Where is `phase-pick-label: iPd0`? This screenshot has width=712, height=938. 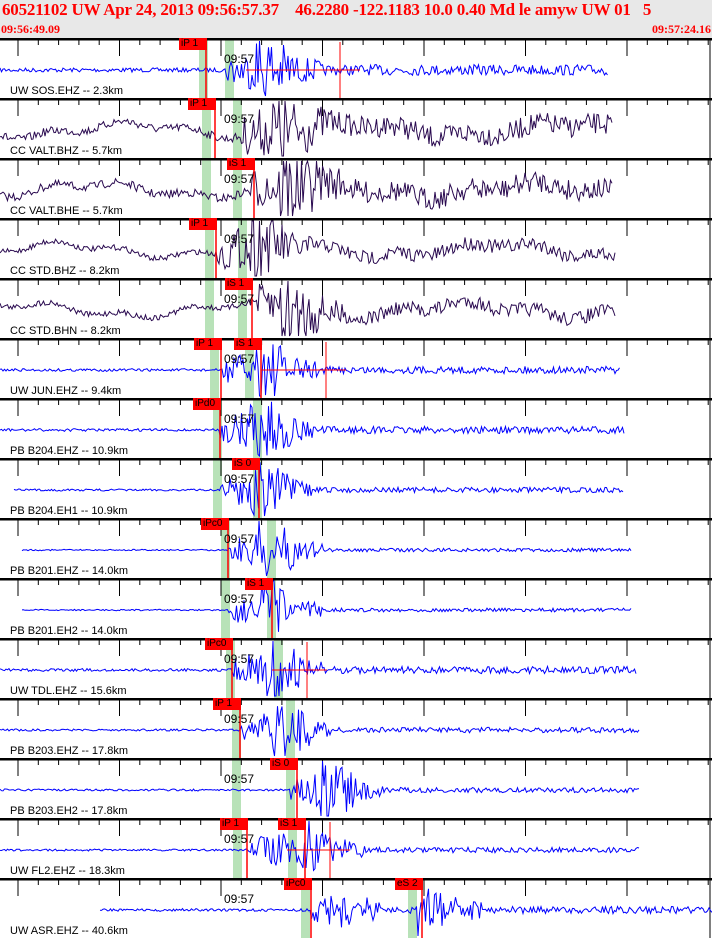
phase-pick-label: iPd0 is located at coordinates (207, 404).